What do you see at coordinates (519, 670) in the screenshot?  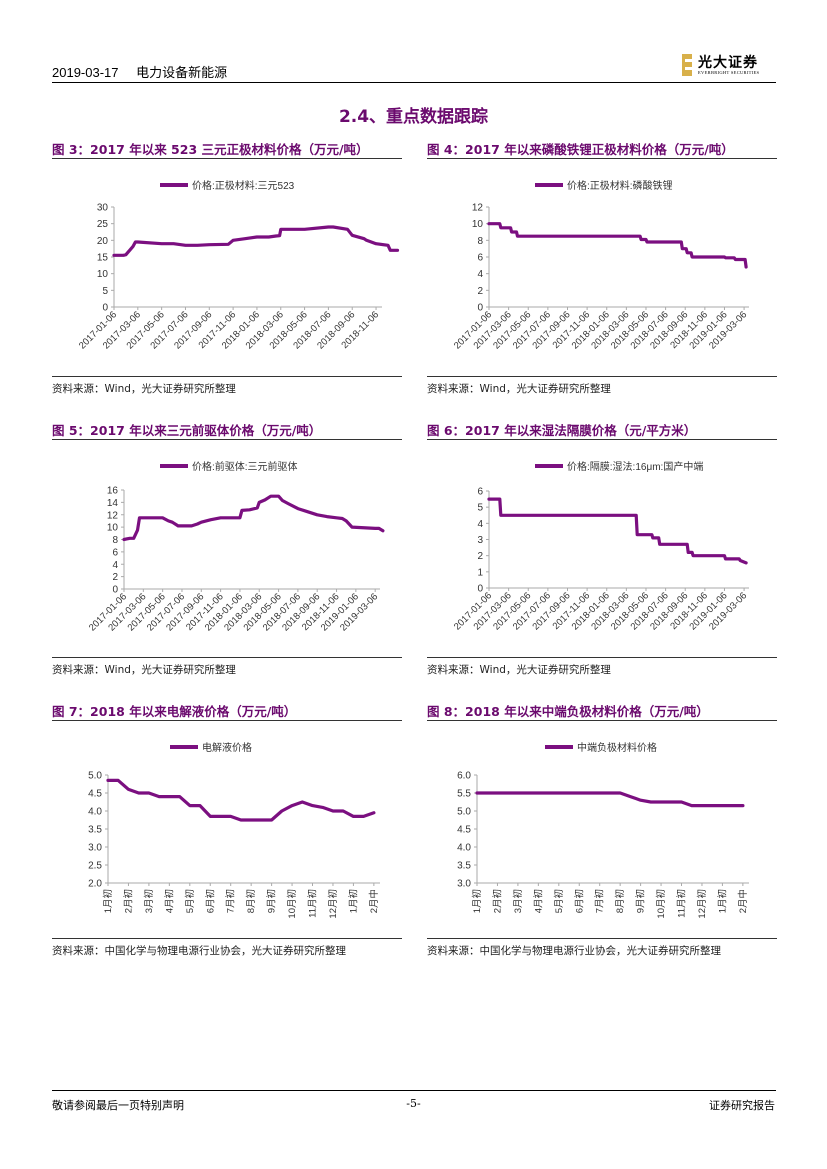 I see `figure-6-source: 资料来源：Wind，光大证券研究所整理` at bounding box center [519, 670].